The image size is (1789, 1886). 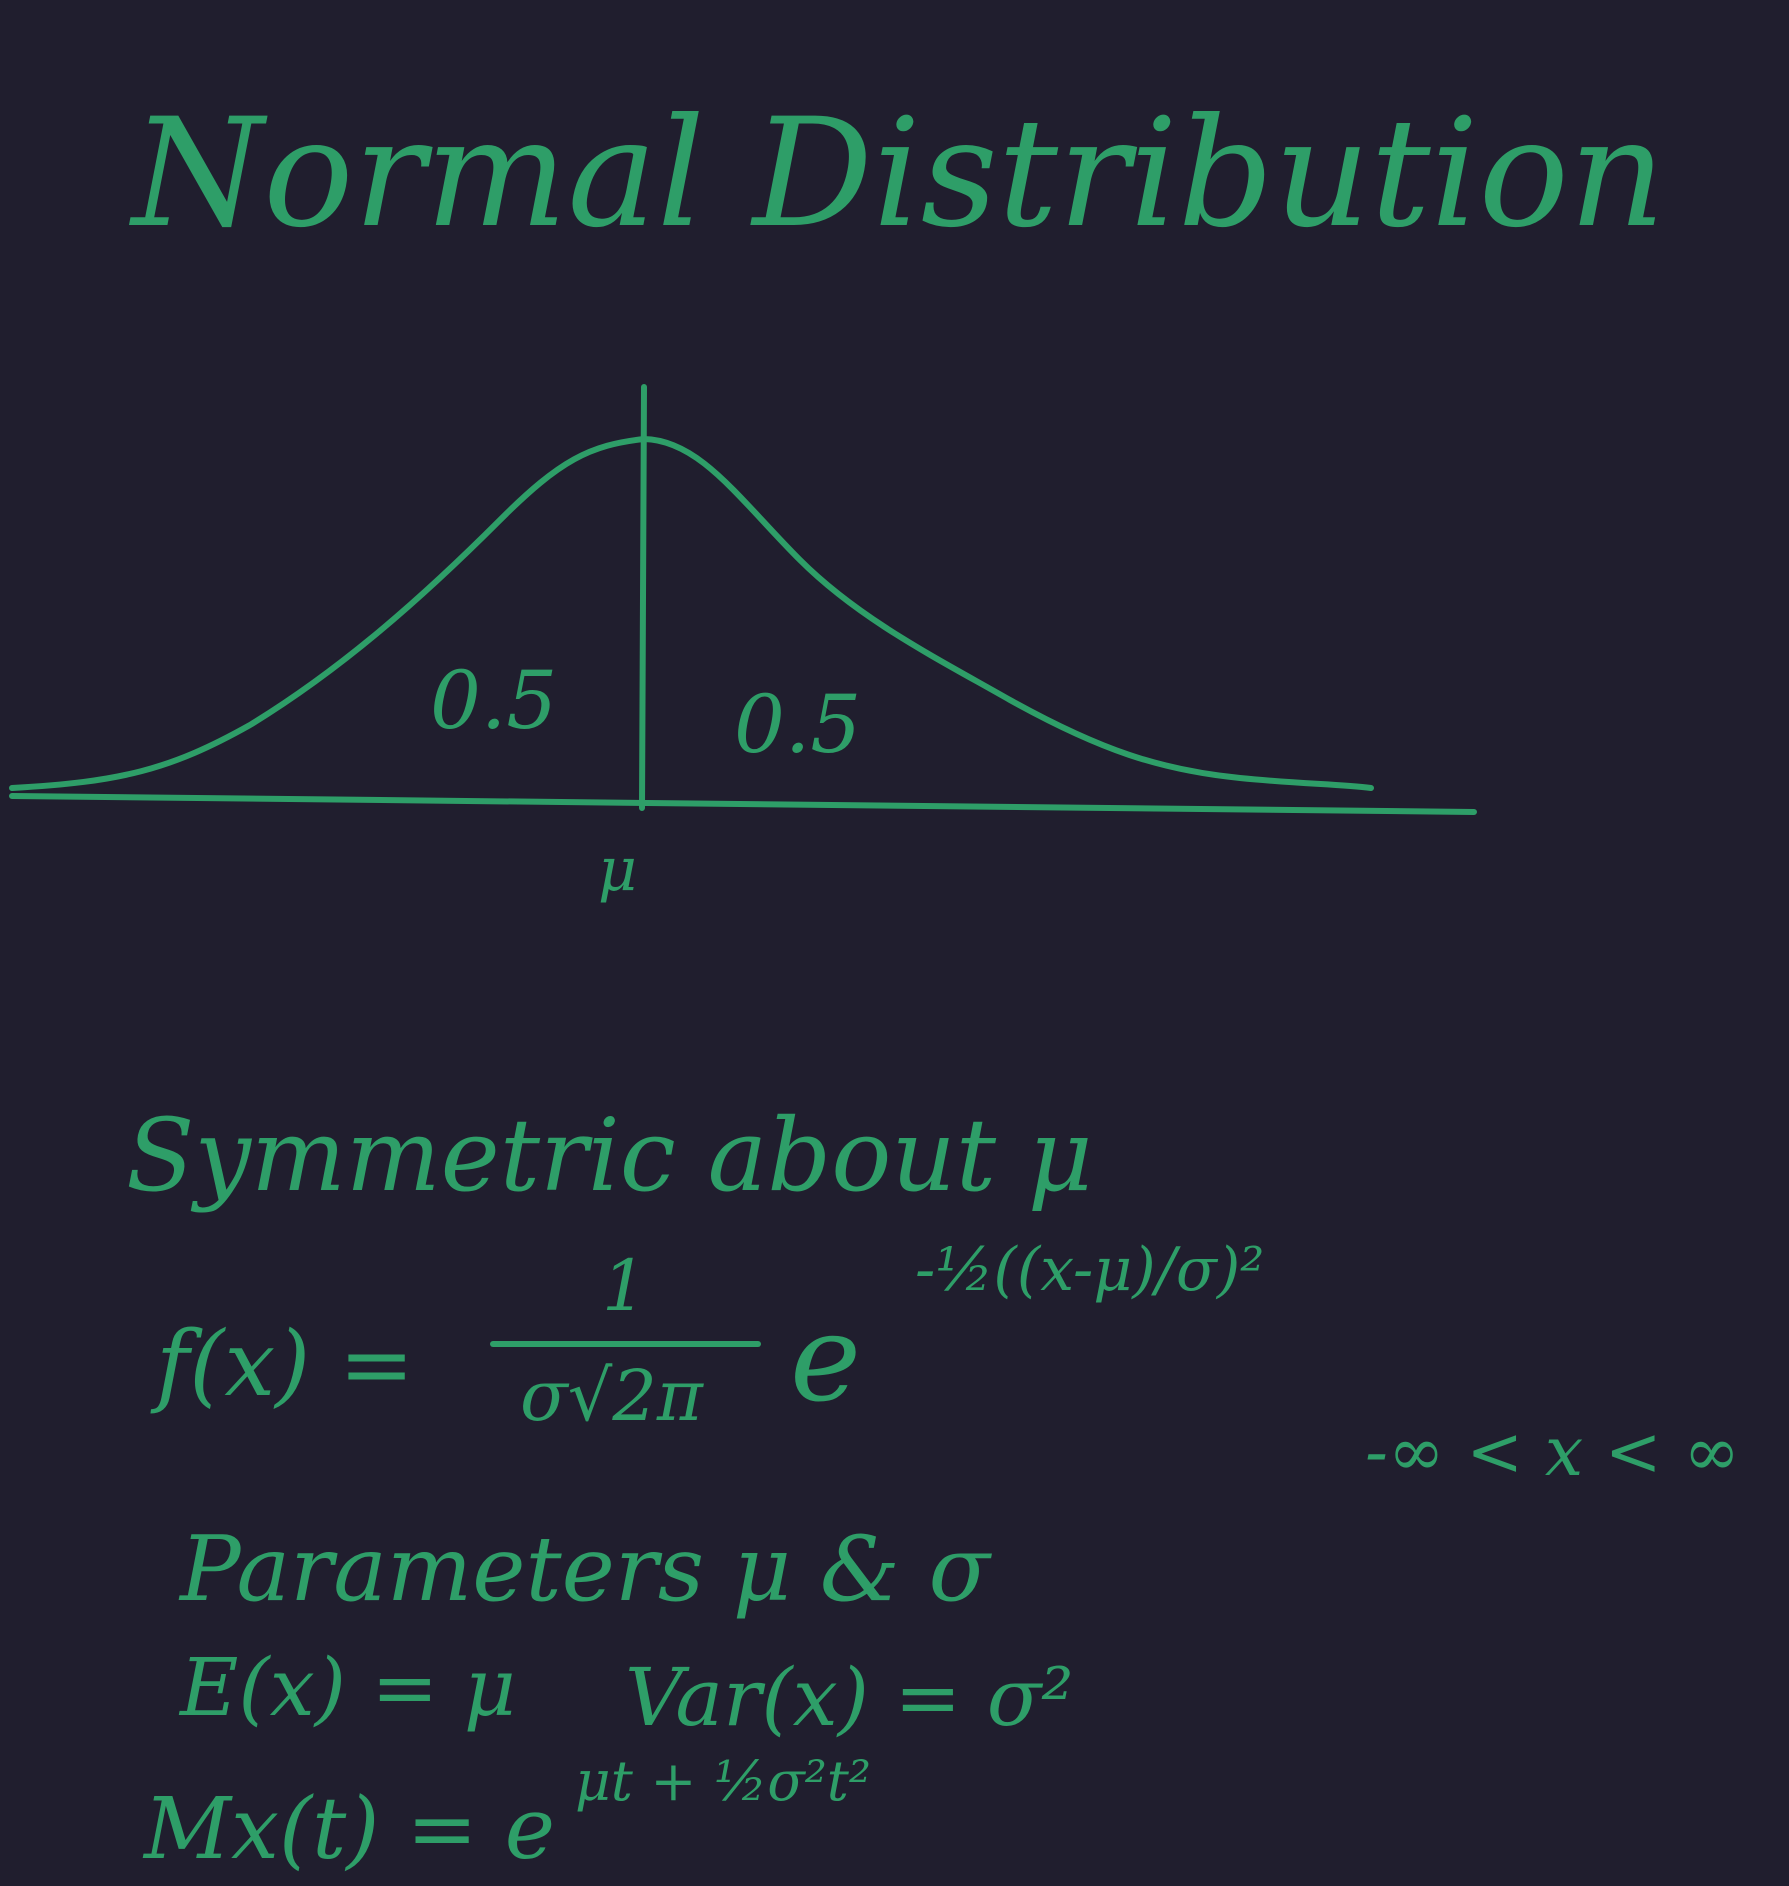 What do you see at coordinates (691, 613) in the screenshot?
I see `bell-curve` at bounding box center [691, 613].